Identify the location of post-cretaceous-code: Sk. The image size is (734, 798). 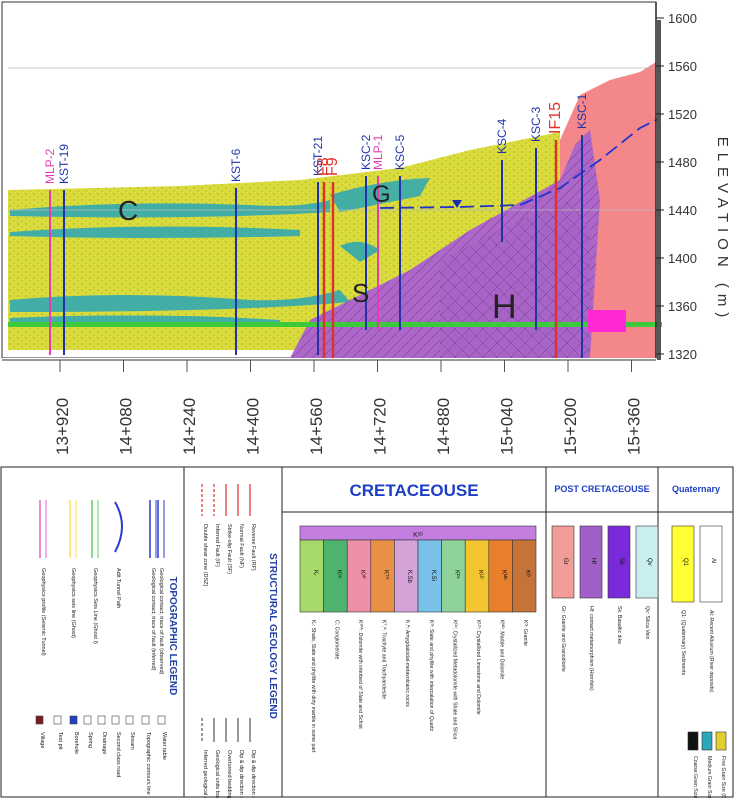
(621, 562).